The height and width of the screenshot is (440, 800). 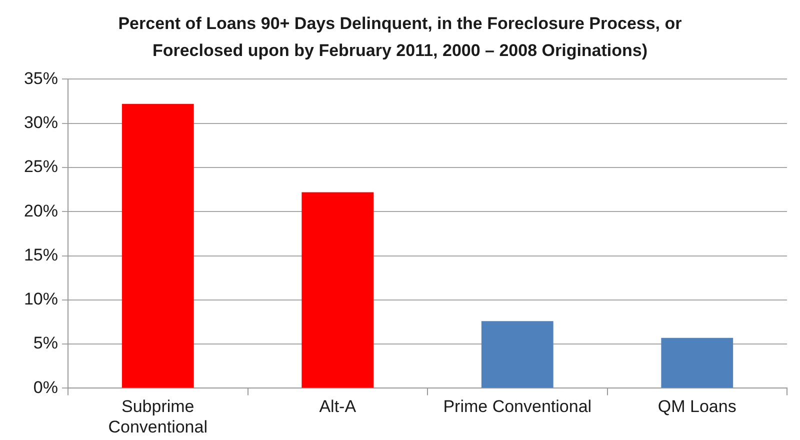 What do you see at coordinates (517, 406) in the screenshot?
I see `x-tick-label: Prime Conventional` at bounding box center [517, 406].